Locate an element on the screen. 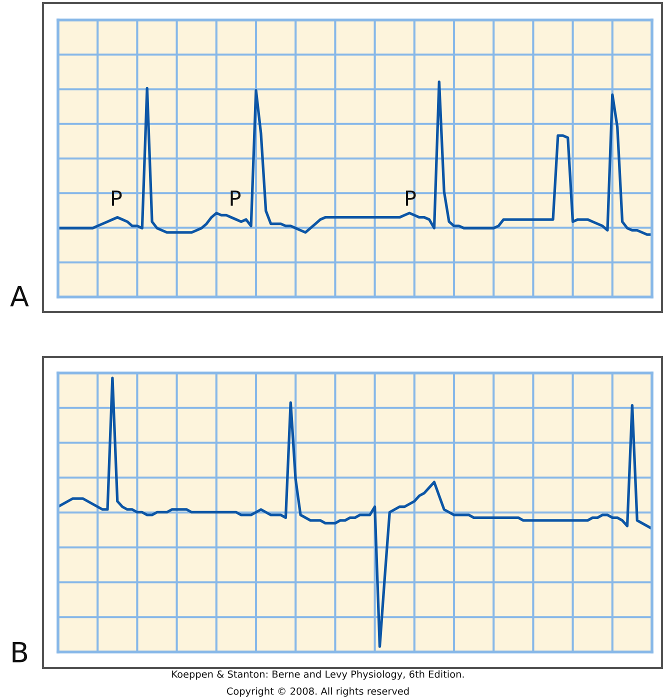 The height and width of the screenshot is (700, 668). text: Copyright © 2008. All rights reserved is located at coordinates (317, 692).